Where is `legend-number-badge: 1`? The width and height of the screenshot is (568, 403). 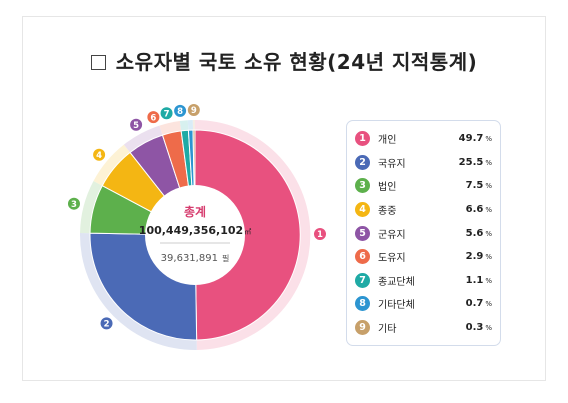
legend-number-badge: 1 is located at coordinates (362, 139).